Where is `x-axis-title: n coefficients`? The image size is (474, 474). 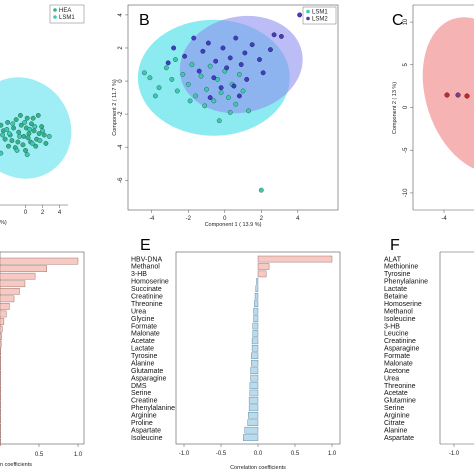
x-axis-title: n coefficients is located at coordinates (16, 465).